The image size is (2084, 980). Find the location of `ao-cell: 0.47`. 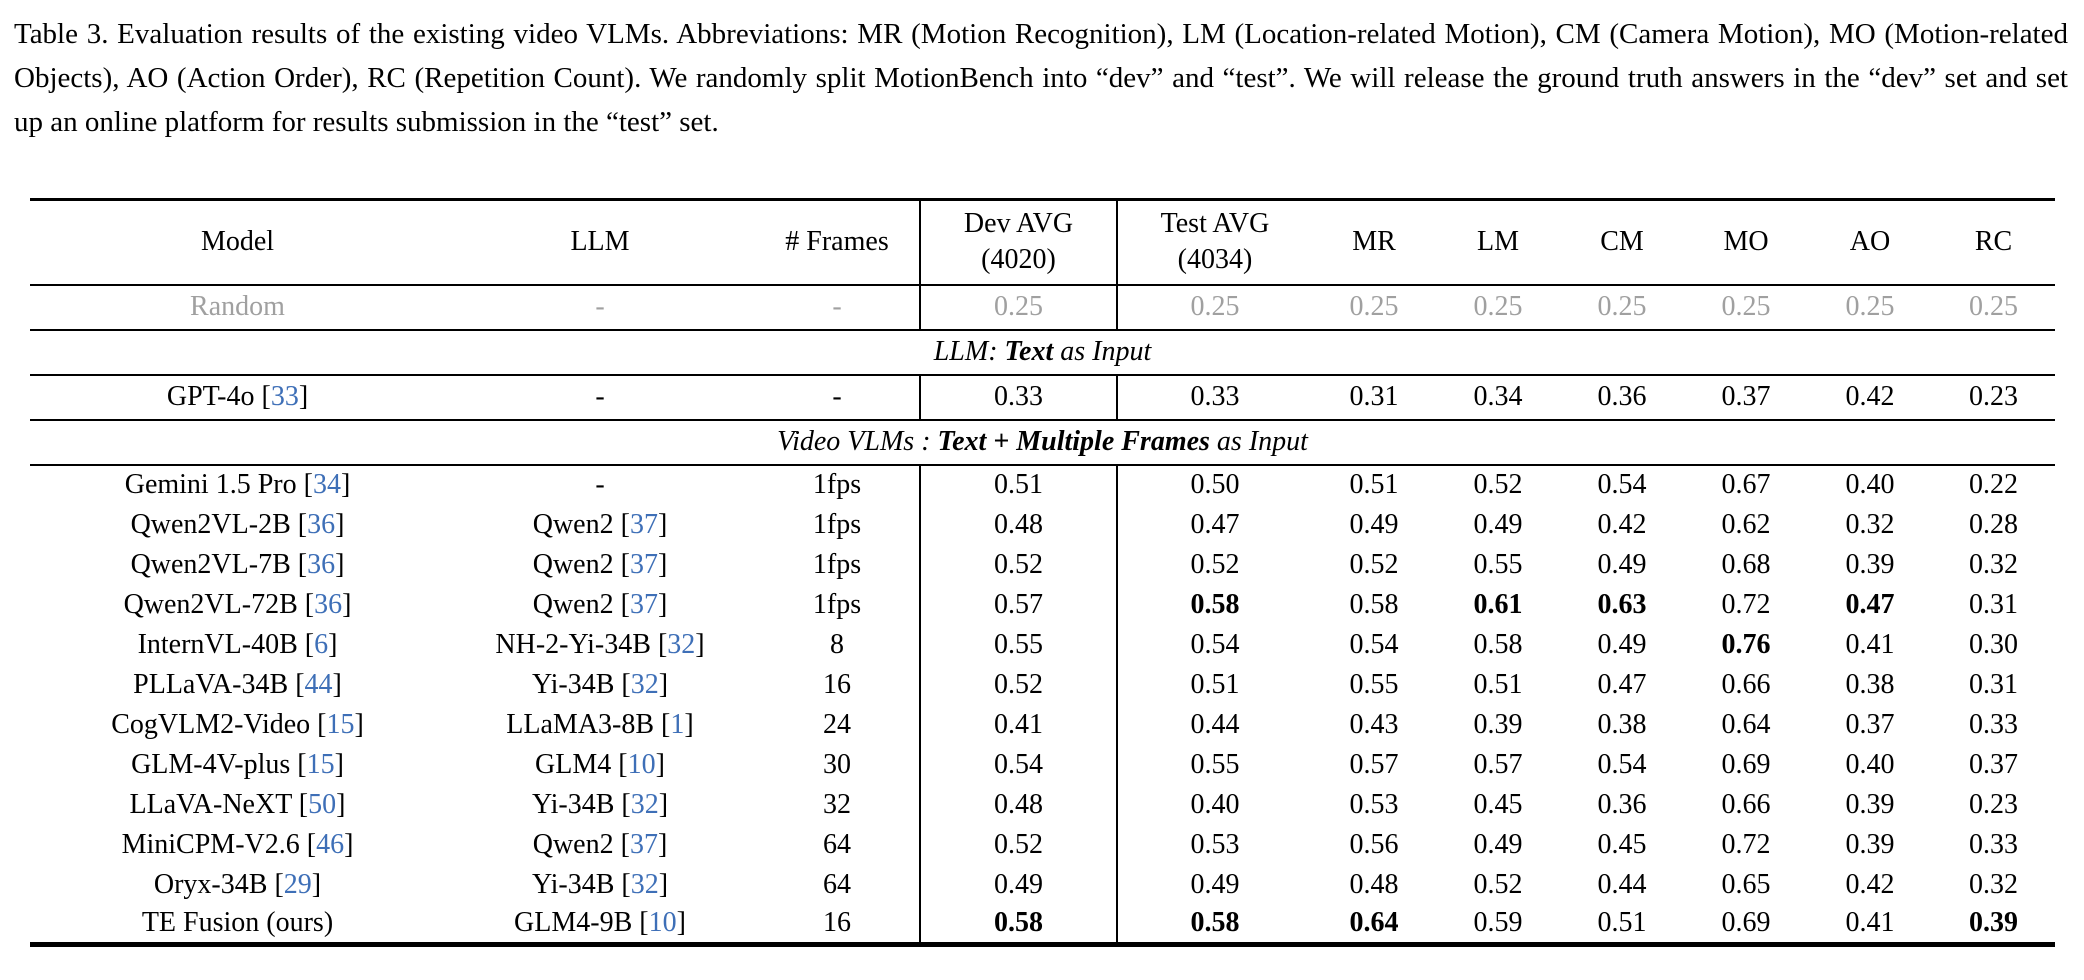

ao-cell: 0.47 is located at coordinates (1870, 604).